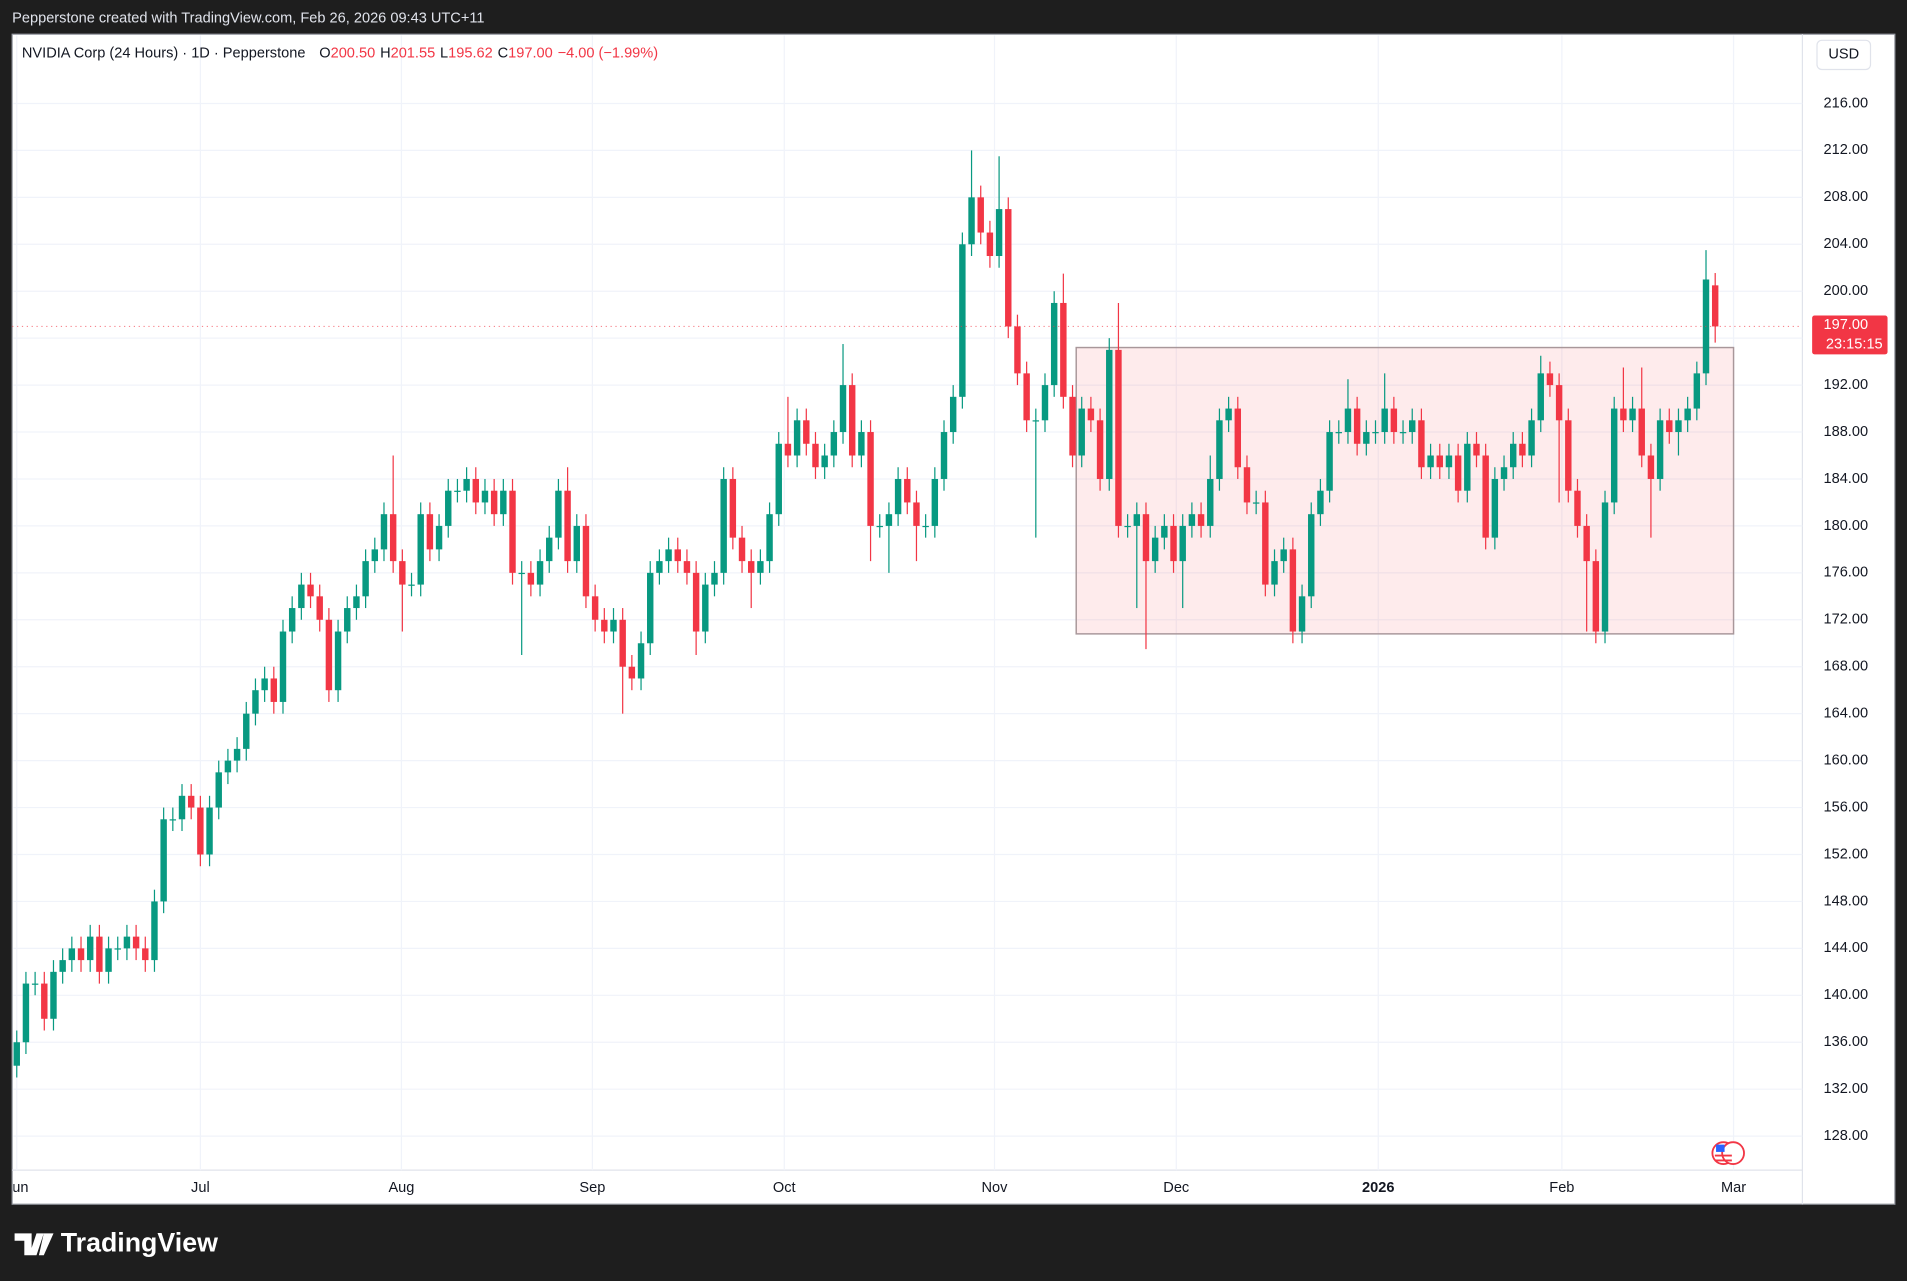  I want to click on last-price-box, so click(1850, 335).